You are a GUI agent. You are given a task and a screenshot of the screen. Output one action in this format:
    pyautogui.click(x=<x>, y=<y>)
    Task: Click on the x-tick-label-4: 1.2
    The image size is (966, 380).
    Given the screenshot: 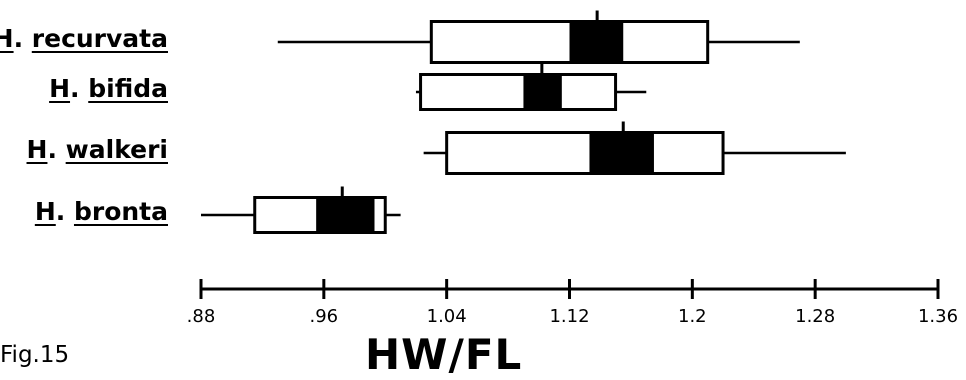 What is the action you would take?
    pyautogui.click(x=692, y=316)
    